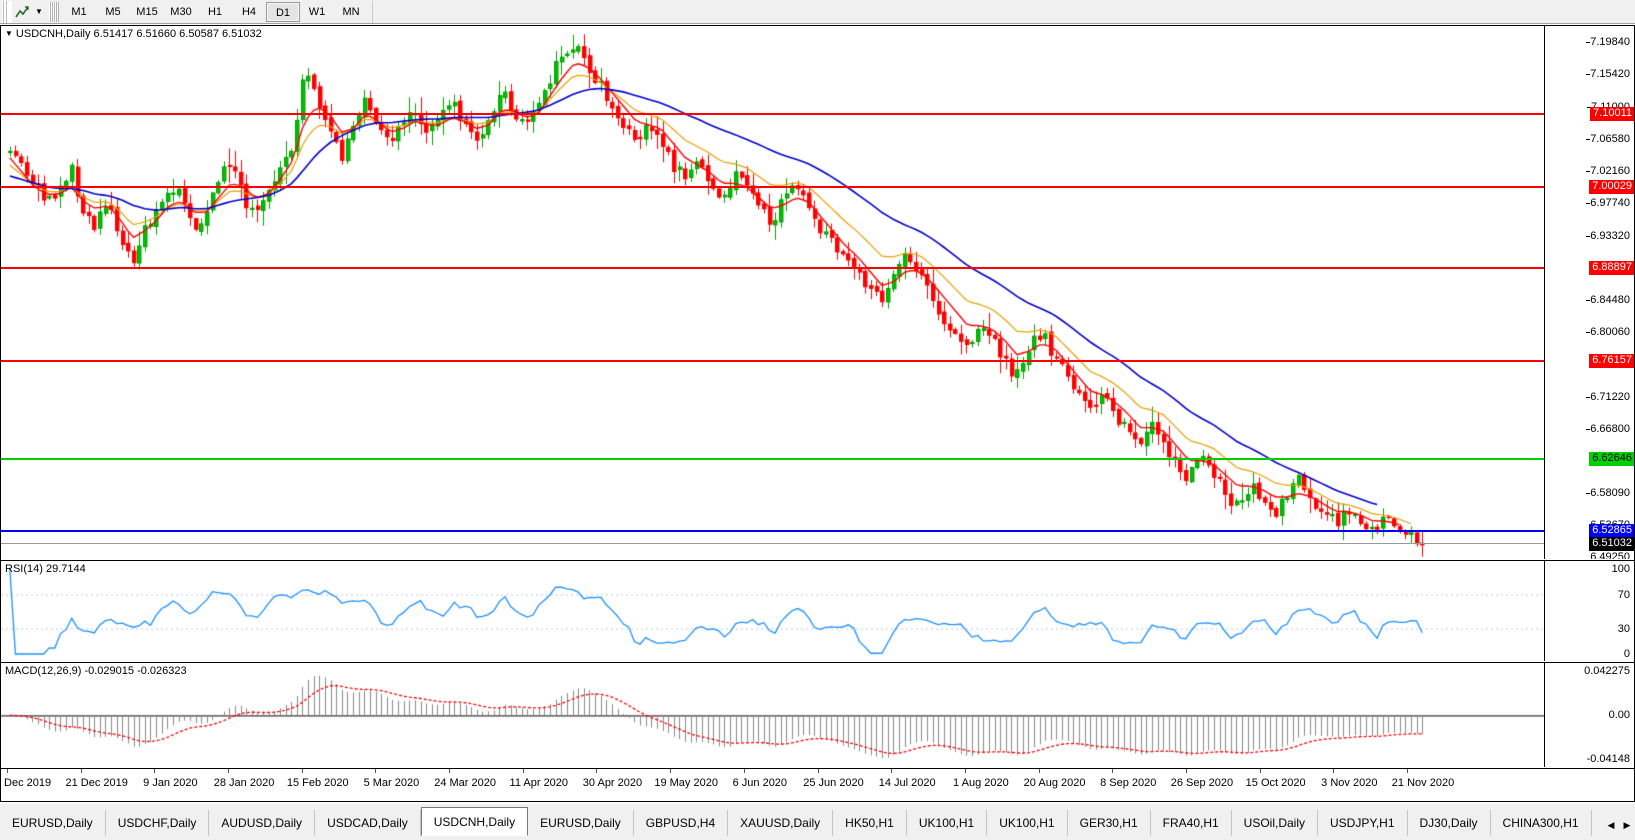 The height and width of the screenshot is (840, 1635). I want to click on rsi-tick: 0, so click(1626, 654).